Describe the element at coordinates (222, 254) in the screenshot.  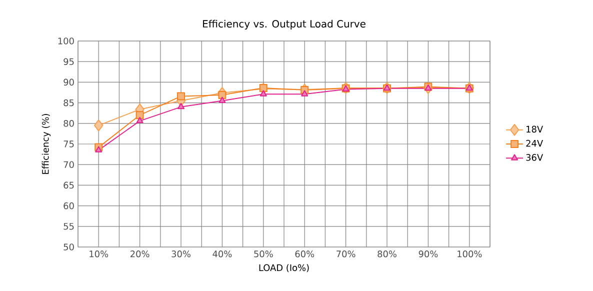
I see `x-tick-label: 40%` at that location.